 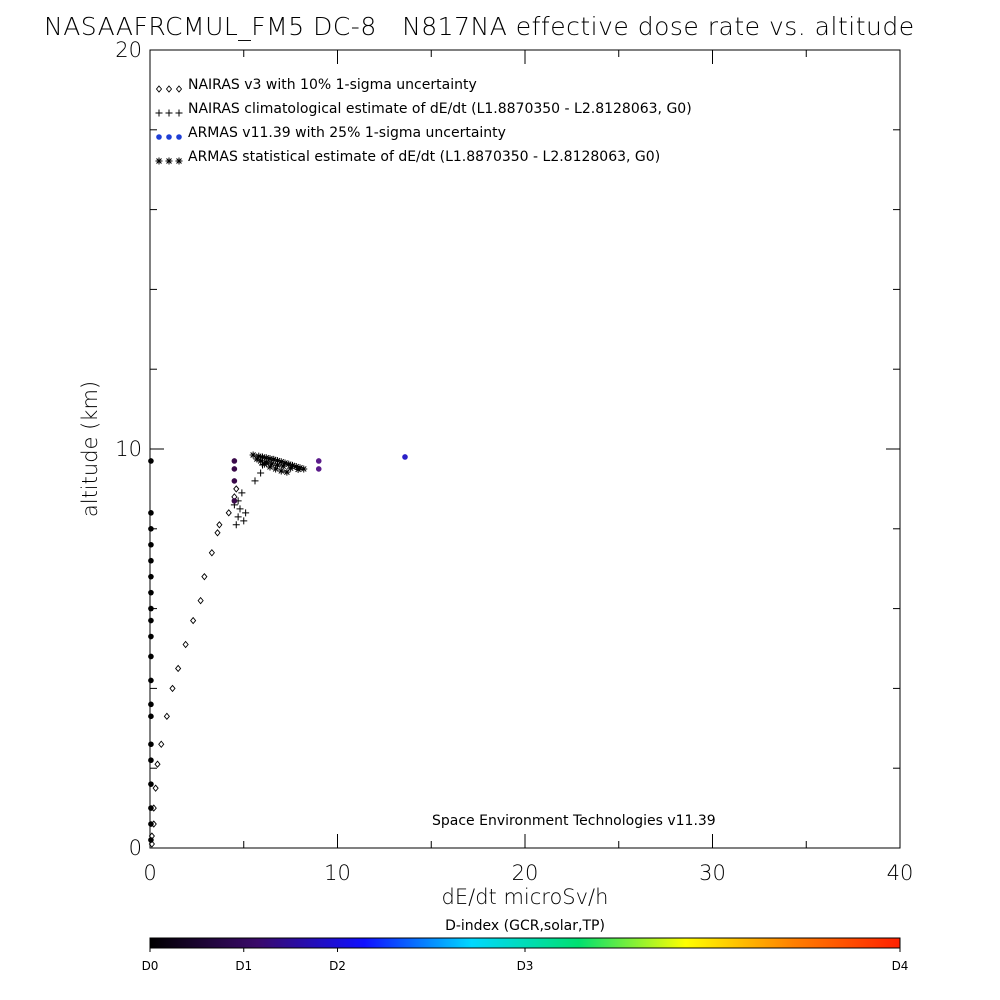 I want to click on colorbar-title: D-index (GCR,solar,TP), so click(x=525, y=926).